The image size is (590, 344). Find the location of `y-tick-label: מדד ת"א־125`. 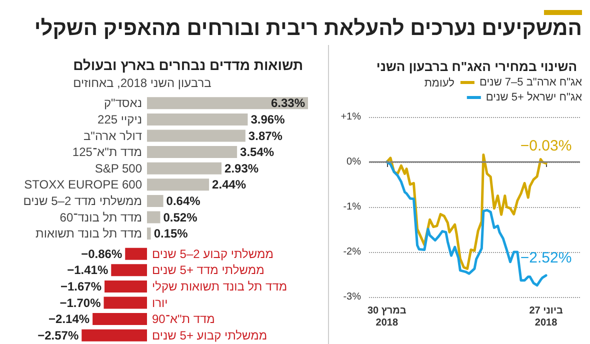

y-tick-label: מדד ת"א־125 is located at coordinates (107, 152).